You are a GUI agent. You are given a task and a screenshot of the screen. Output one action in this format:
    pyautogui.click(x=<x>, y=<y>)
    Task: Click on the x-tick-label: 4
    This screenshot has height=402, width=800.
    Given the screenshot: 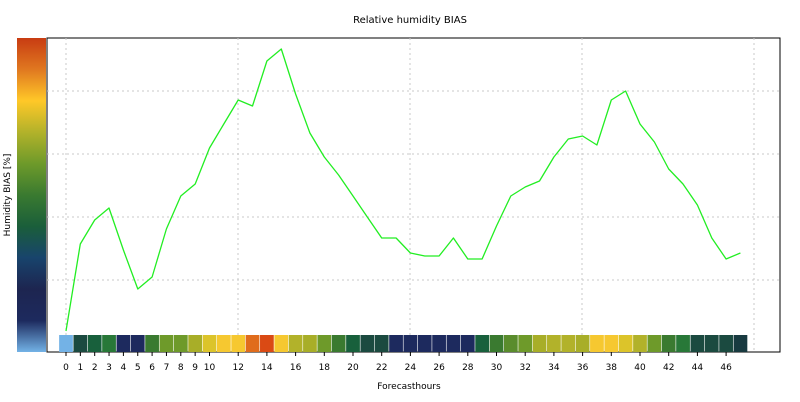 What is the action you would take?
    pyautogui.click(x=124, y=368)
    